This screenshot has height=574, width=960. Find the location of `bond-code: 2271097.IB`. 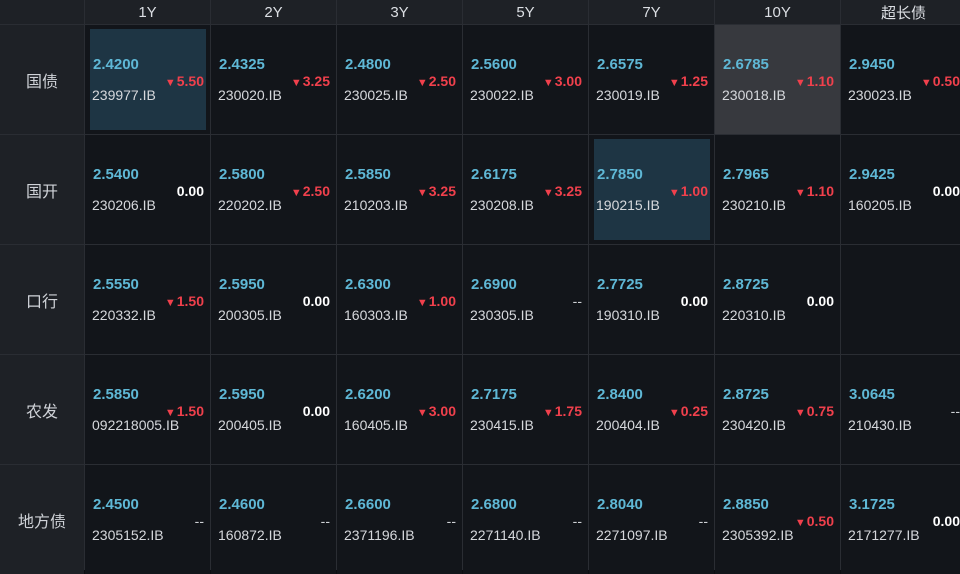

bond-code: 2271097.IB is located at coordinates (632, 535).